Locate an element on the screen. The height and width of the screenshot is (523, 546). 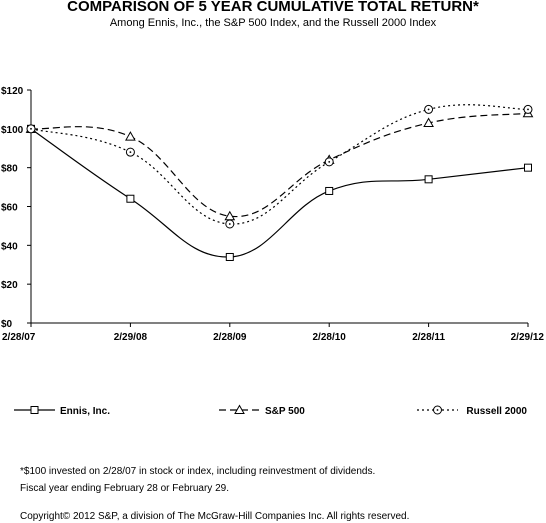
y-tick-label: $100 is located at coordinates (12, 130).